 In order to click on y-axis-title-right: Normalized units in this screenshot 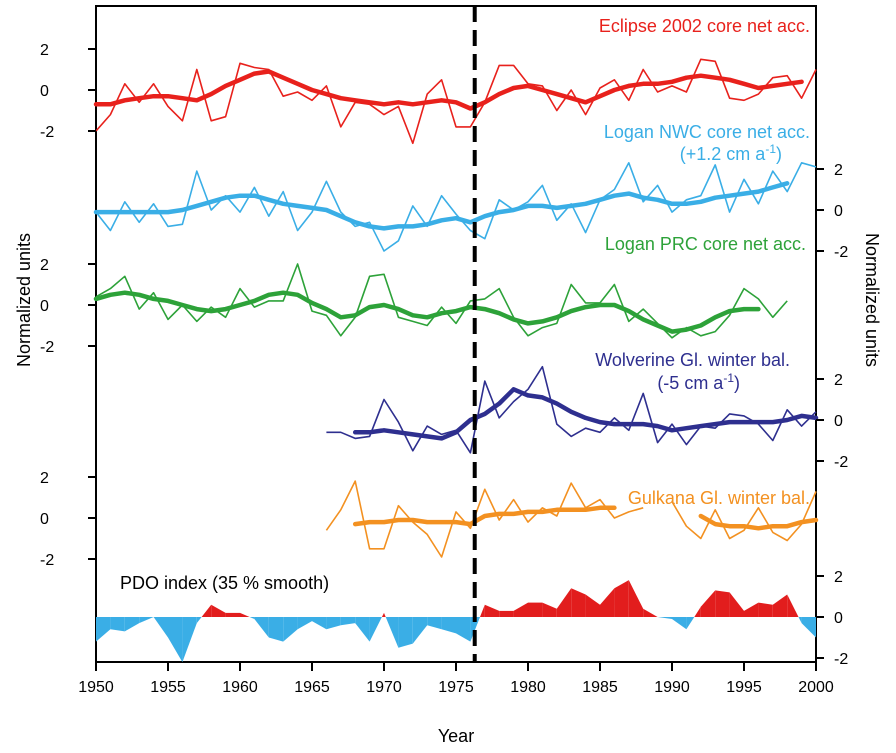, I will do `click(872, 300)`.